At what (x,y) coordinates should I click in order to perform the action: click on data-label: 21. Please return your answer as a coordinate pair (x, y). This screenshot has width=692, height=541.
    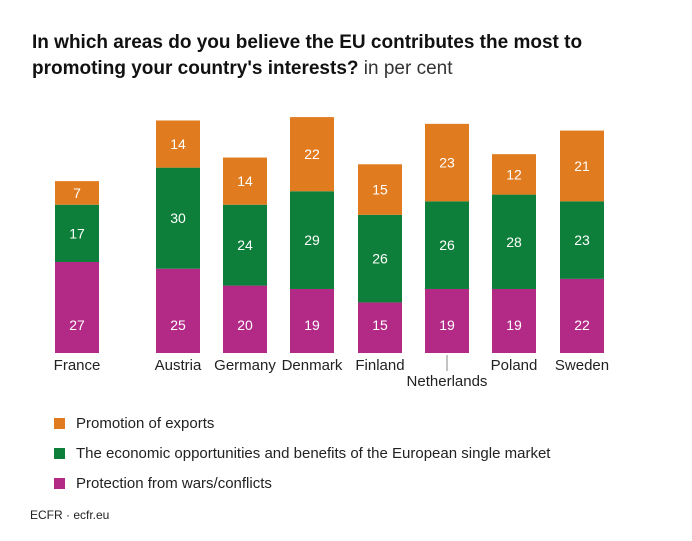
    Looking at the image, I should click on (582, 166).